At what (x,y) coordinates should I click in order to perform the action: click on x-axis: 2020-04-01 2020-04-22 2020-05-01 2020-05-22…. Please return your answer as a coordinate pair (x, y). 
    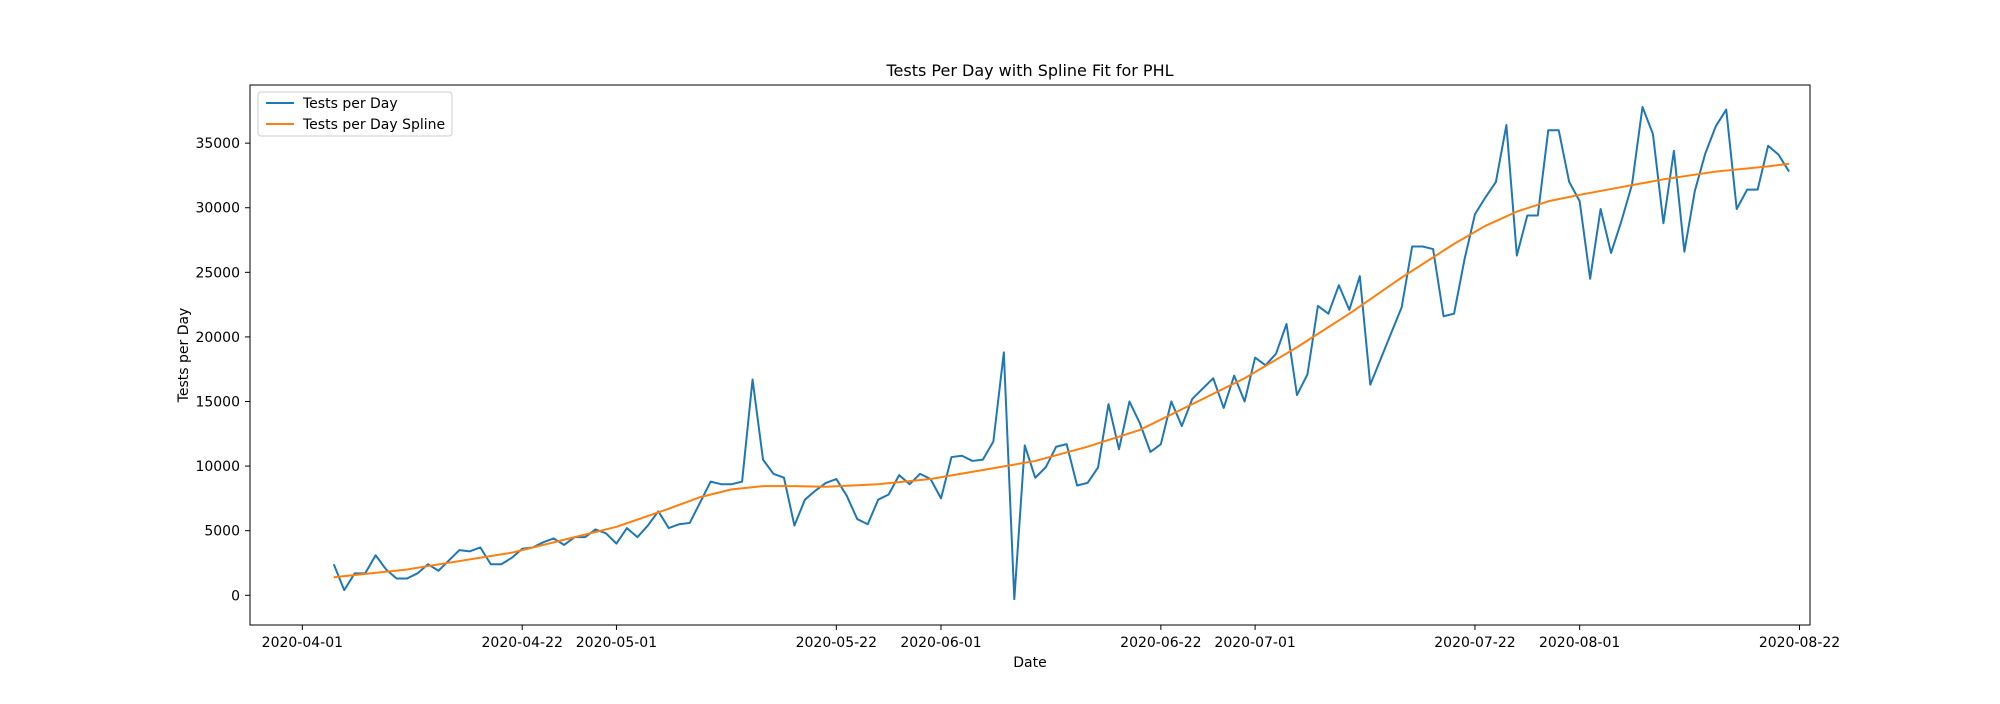
    Looking at the image, I should click on (1051, 638).